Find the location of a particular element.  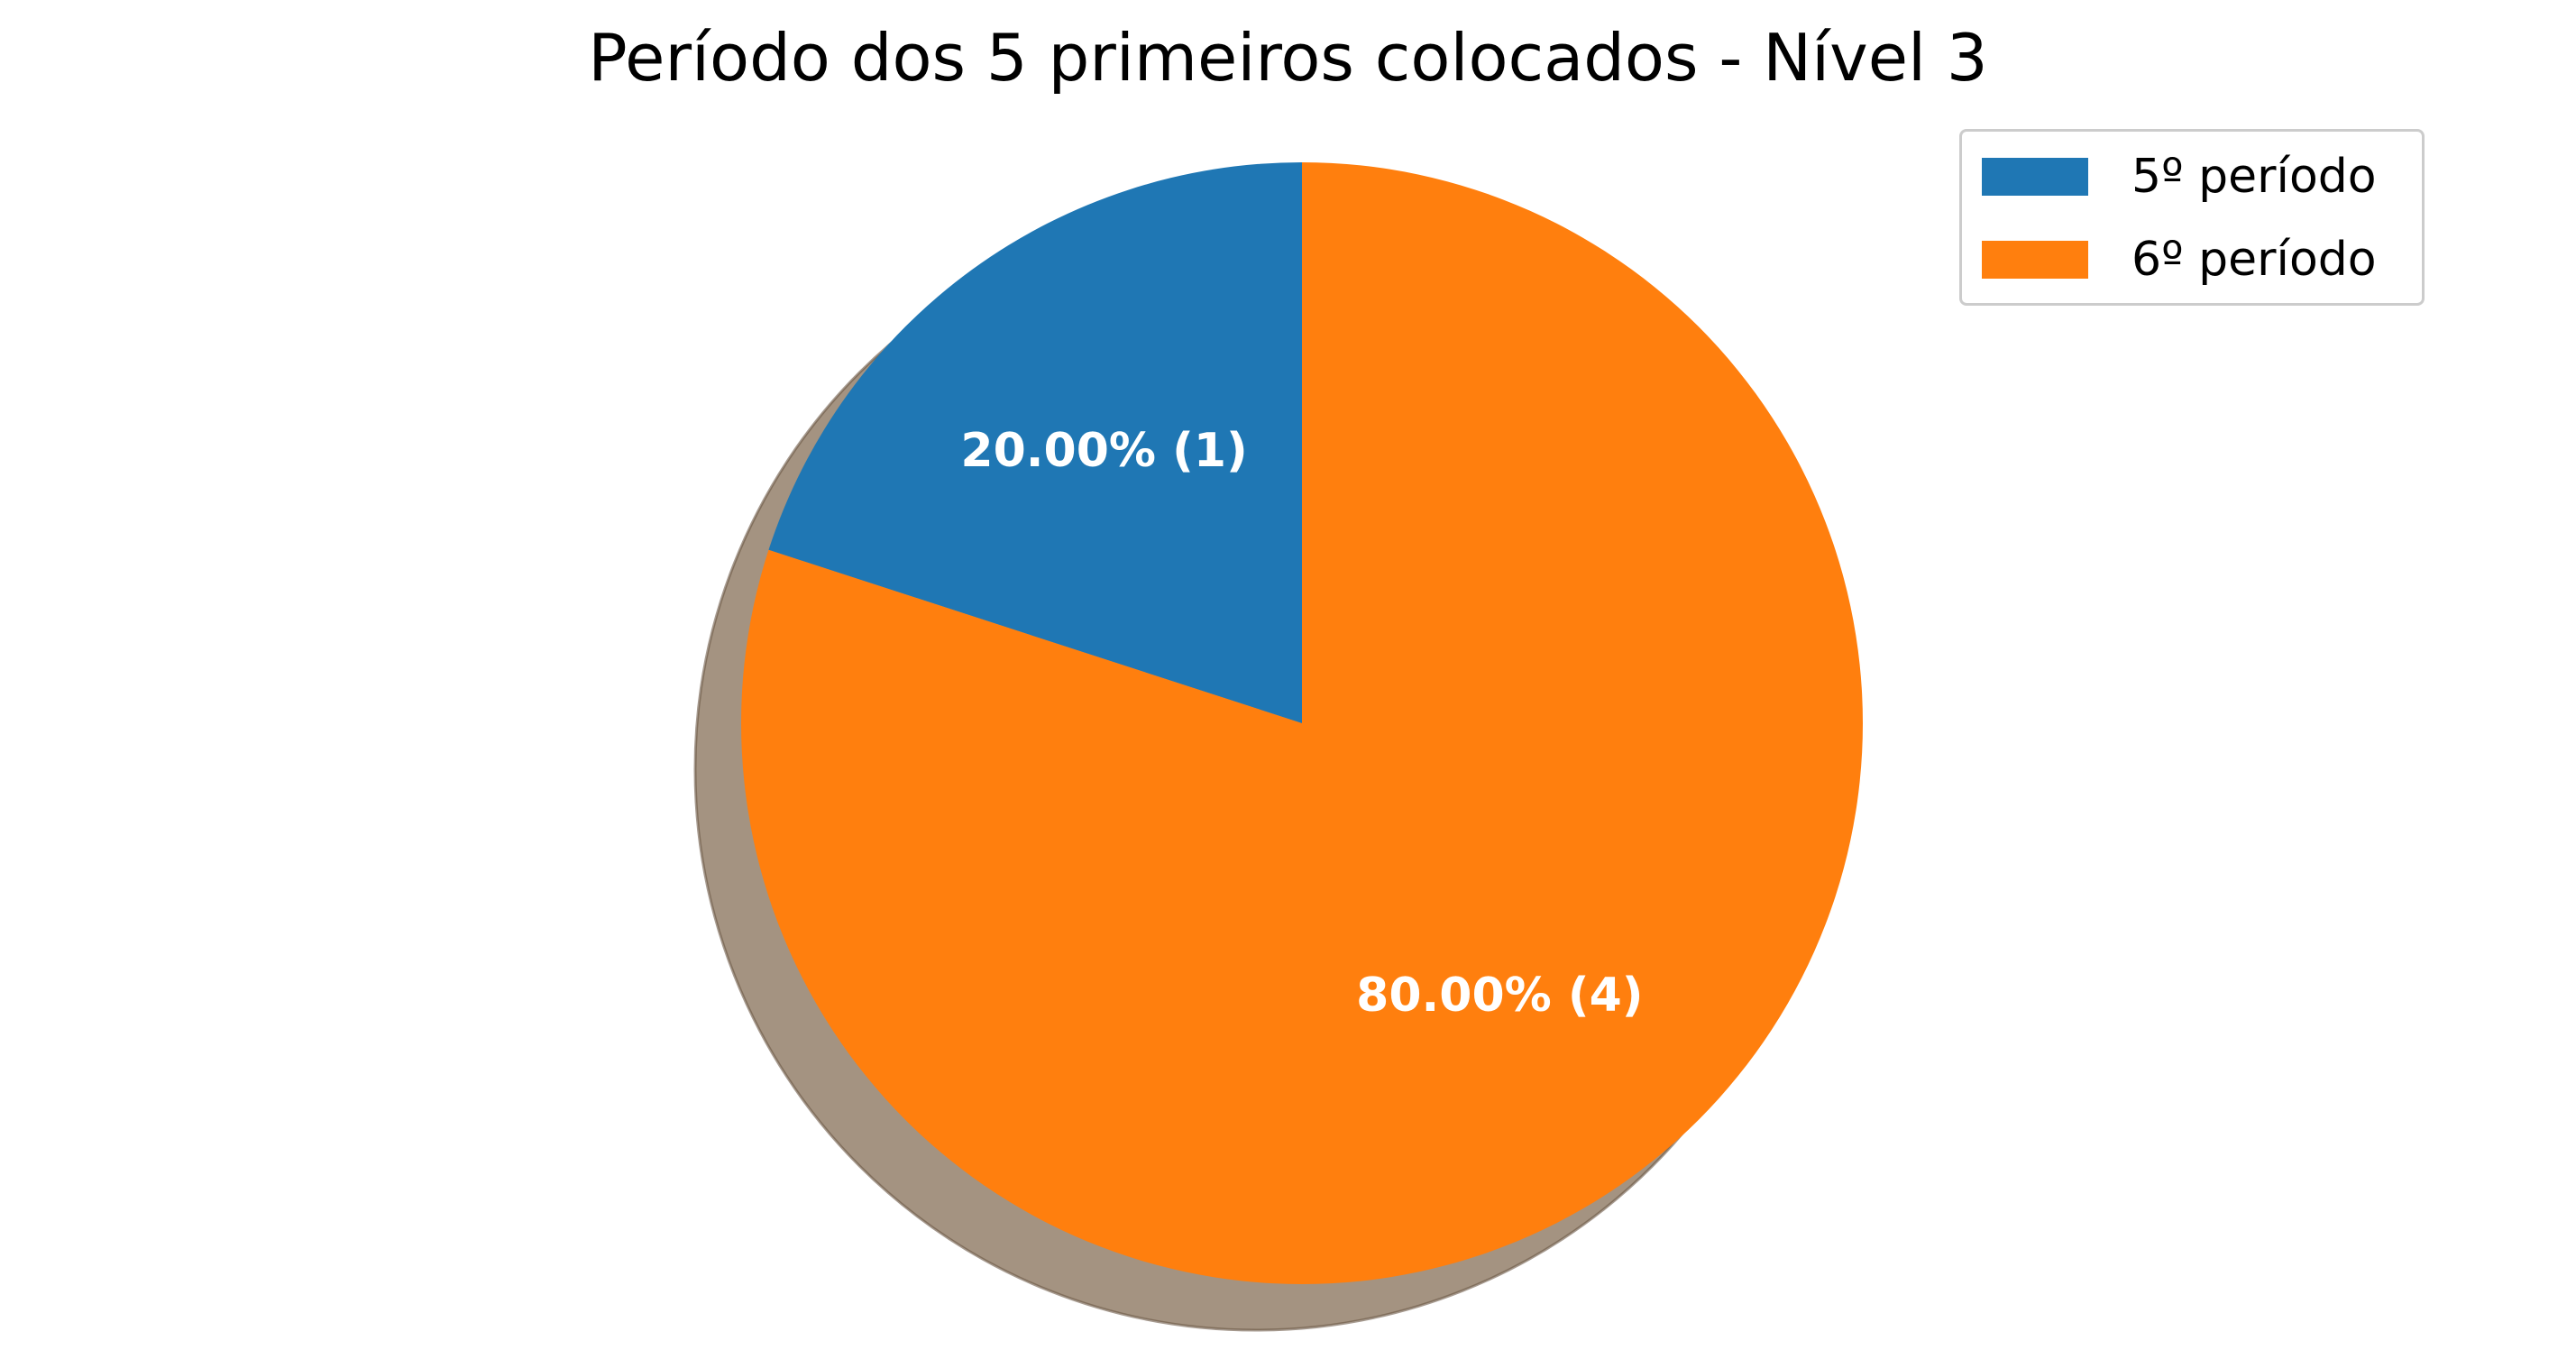

legend-label-5-periodo: 5º período is located at coordinates (2254, 177).